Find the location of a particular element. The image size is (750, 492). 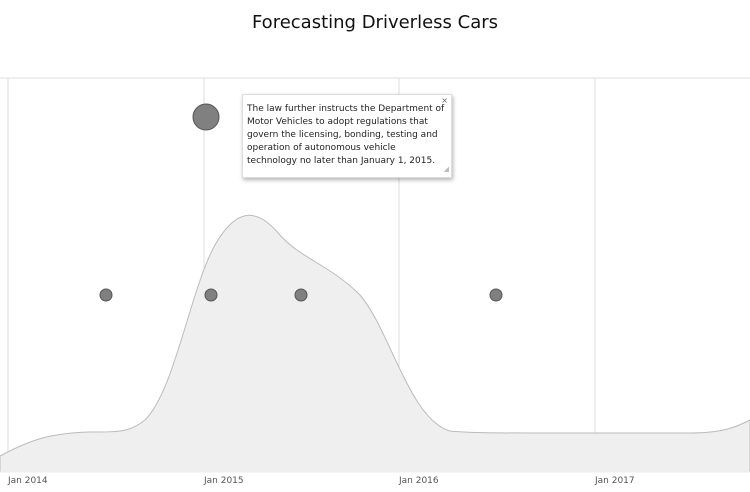

x-tick-label: Jan 2015 is located at coordinates (224, 481).